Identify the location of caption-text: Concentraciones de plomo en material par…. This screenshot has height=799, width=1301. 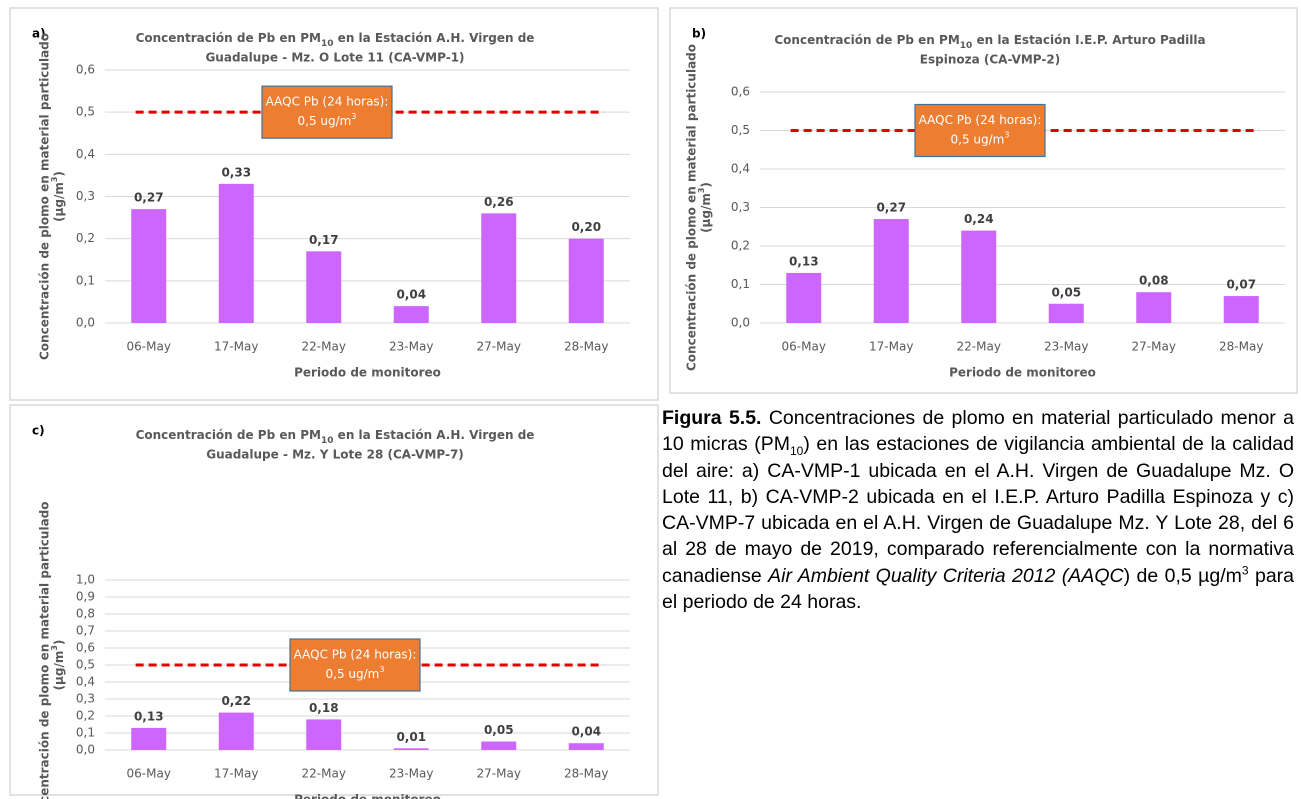
(978, 431).